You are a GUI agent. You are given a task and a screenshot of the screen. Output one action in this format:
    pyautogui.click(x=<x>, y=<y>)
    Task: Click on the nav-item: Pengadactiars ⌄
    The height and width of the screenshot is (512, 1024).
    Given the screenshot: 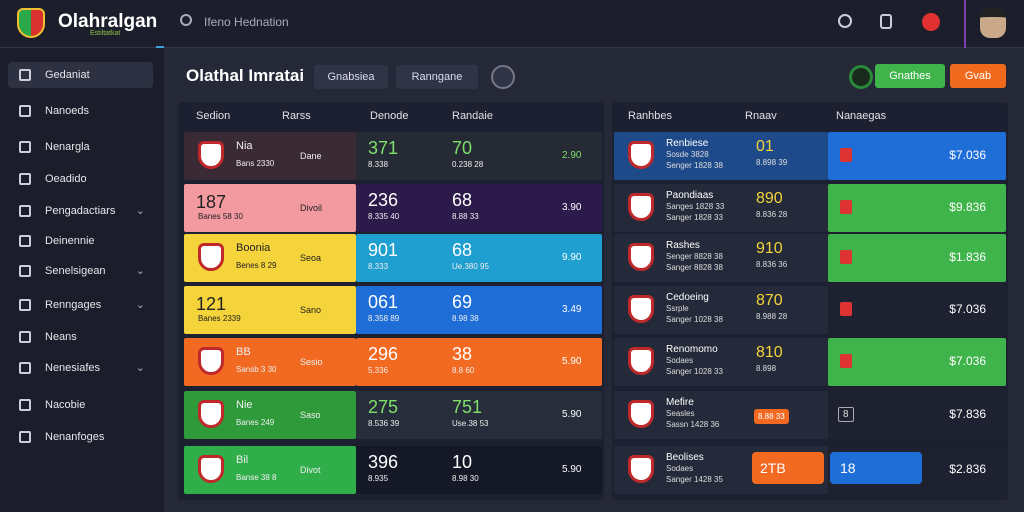 What is the action you would take?
    pyautogui.click(x=80, y=211)
    